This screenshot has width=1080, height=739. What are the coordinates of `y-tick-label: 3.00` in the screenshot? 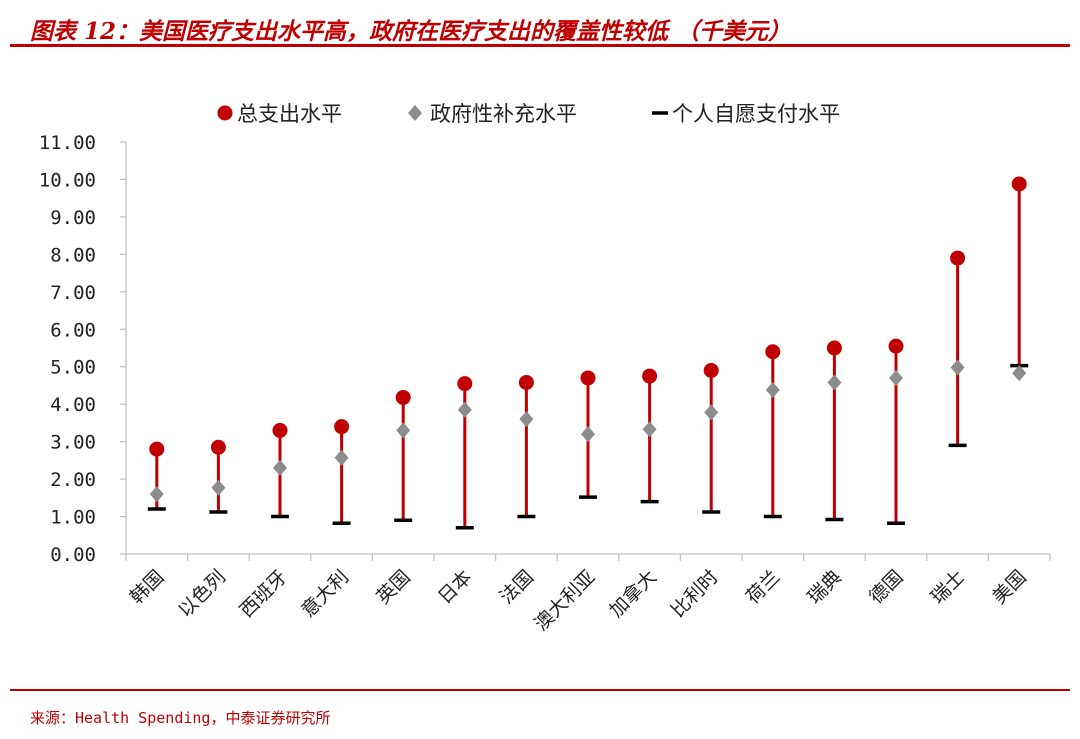 It's located at (73, 443).